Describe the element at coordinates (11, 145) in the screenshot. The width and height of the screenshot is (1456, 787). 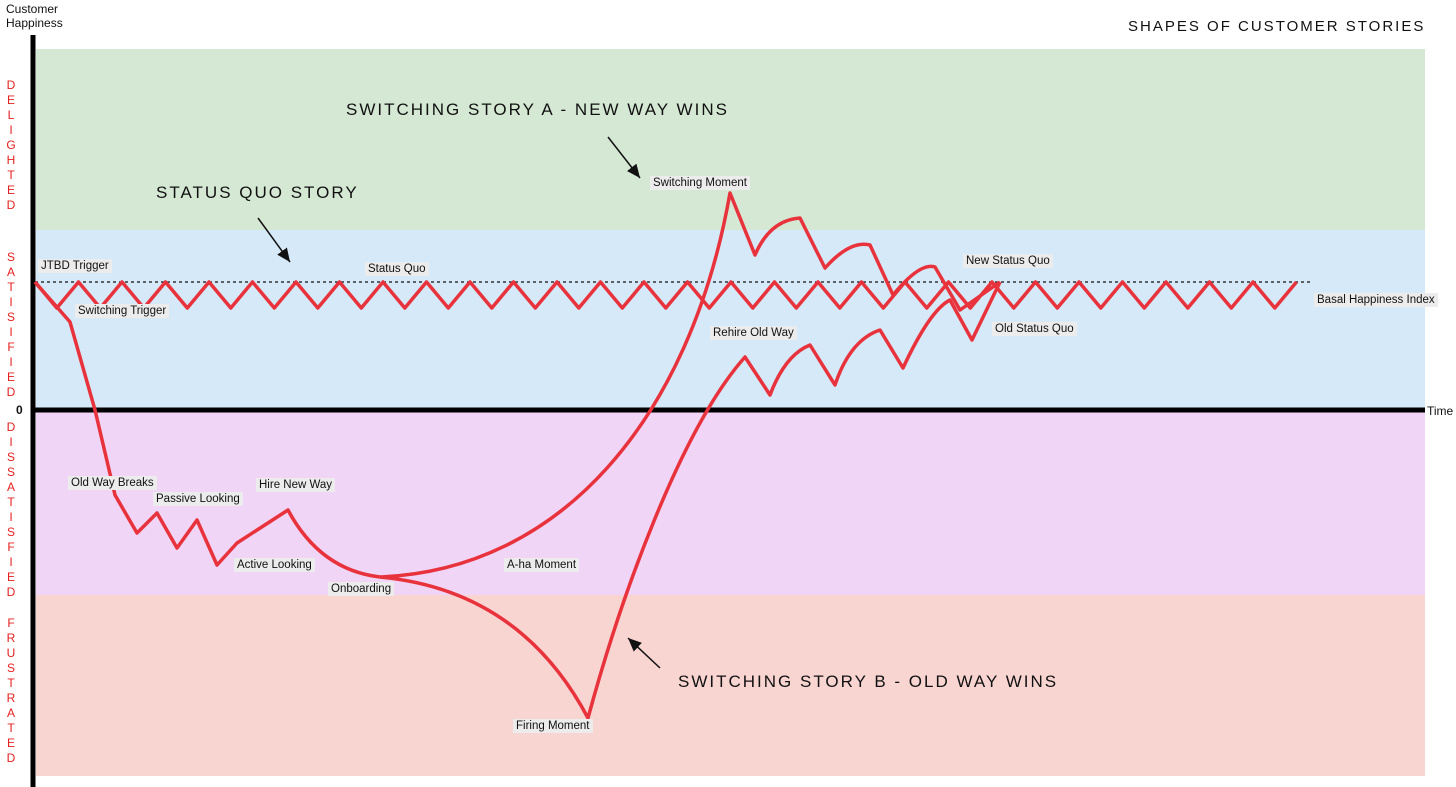
I see `zone-label: DELIGHTED` at that location.